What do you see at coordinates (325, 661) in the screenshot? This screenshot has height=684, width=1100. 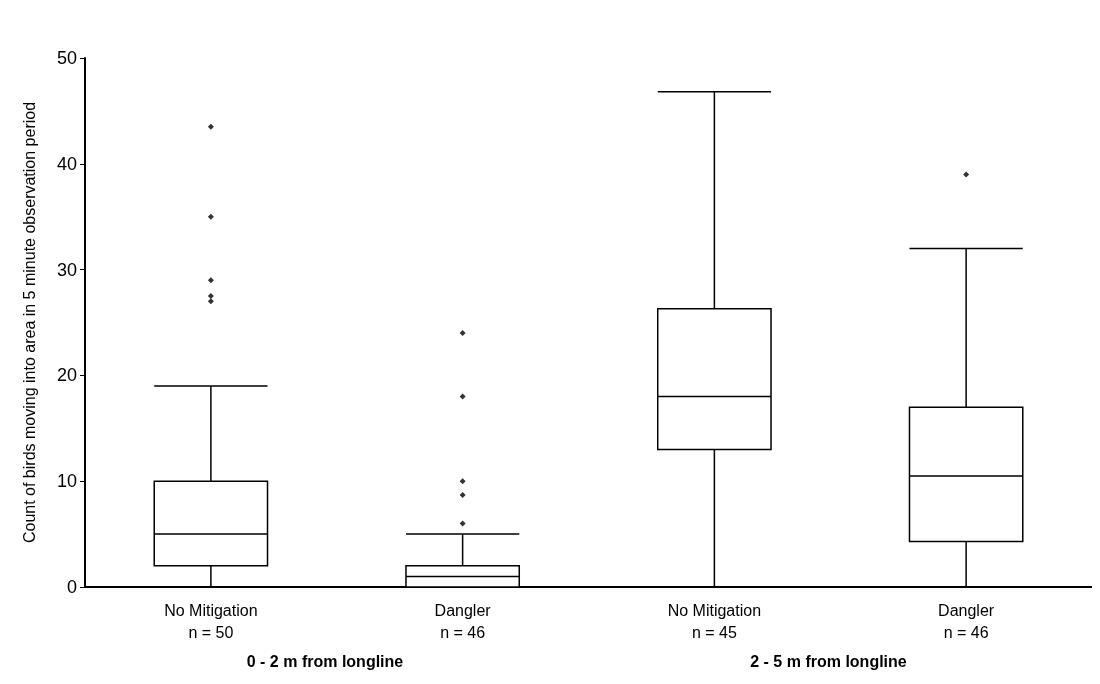 I see `text: 0 - 2 m from longline` at bounding box center [325, 661].